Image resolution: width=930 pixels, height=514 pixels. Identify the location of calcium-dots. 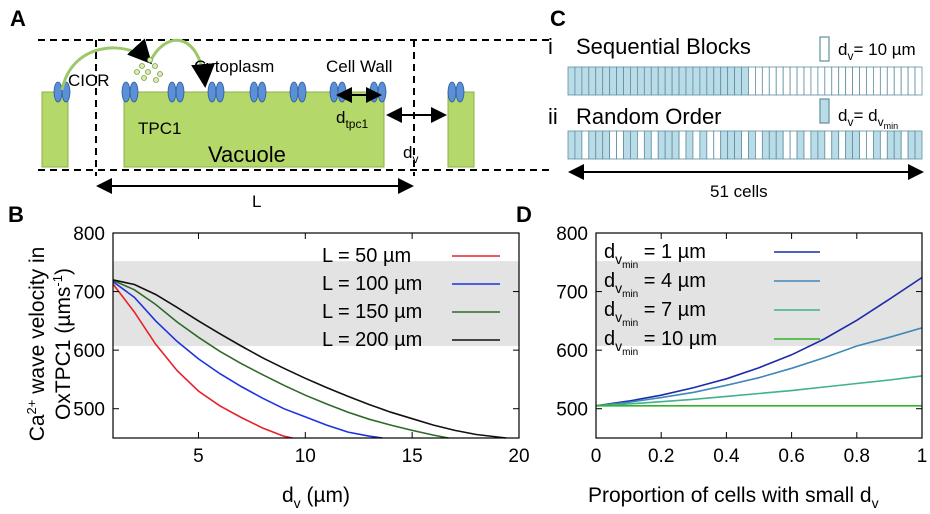
(148, 70).